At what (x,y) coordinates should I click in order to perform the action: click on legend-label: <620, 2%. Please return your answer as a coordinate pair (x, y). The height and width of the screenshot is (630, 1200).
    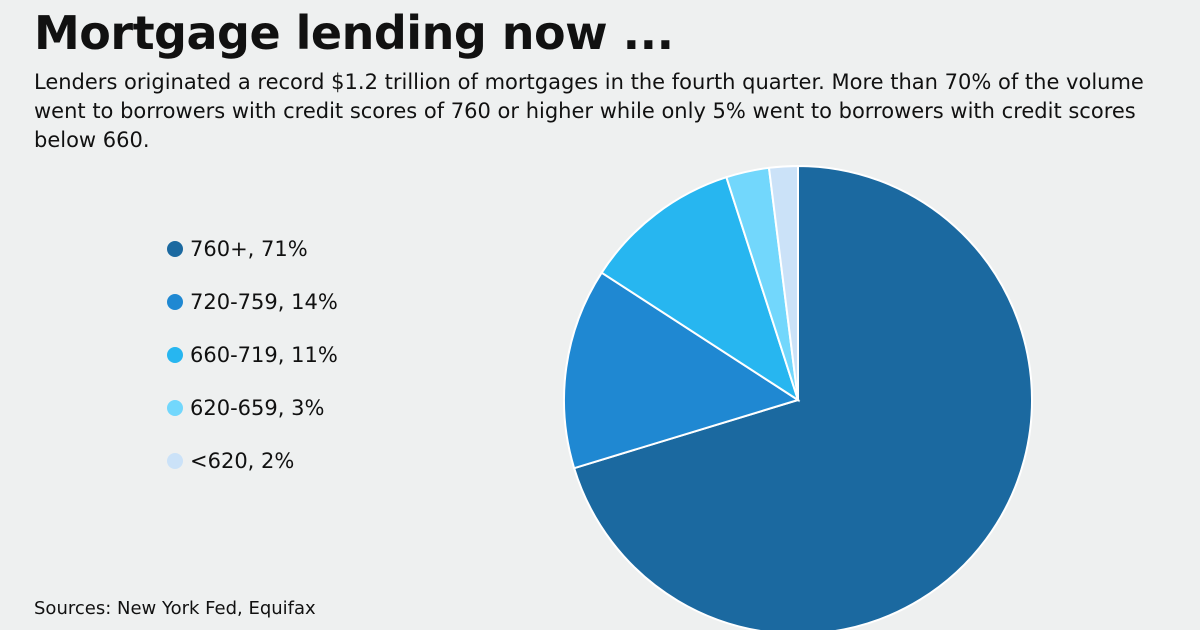
    Looking at the image, I should click on (242, 461).